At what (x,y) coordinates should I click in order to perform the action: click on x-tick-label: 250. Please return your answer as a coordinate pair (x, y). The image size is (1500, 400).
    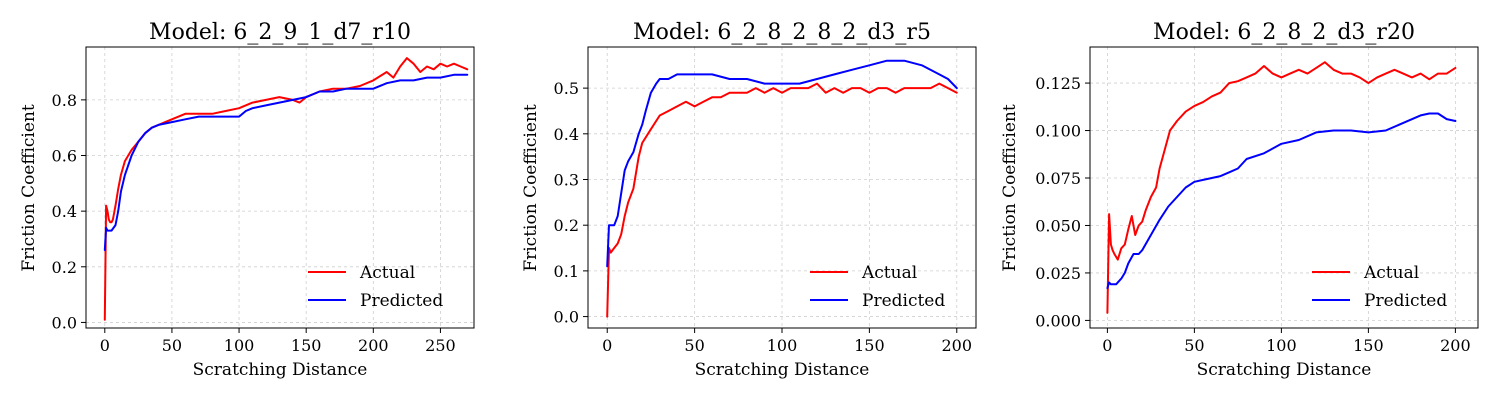
    Looking at the image, I should click on (440, 345).